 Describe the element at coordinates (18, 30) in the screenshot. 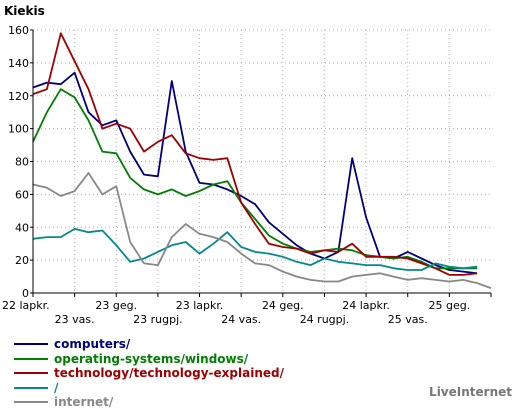

I see `y-tick-label: 160` at that location.